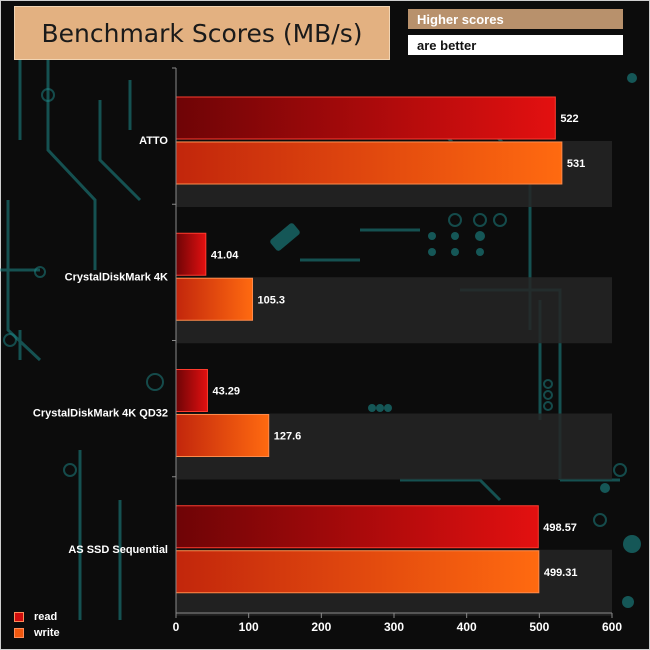 The height and width of the screenshot is (650, 650). I want to click on chart-title: Benchmark Scores (MB/s), so click(202, 33).